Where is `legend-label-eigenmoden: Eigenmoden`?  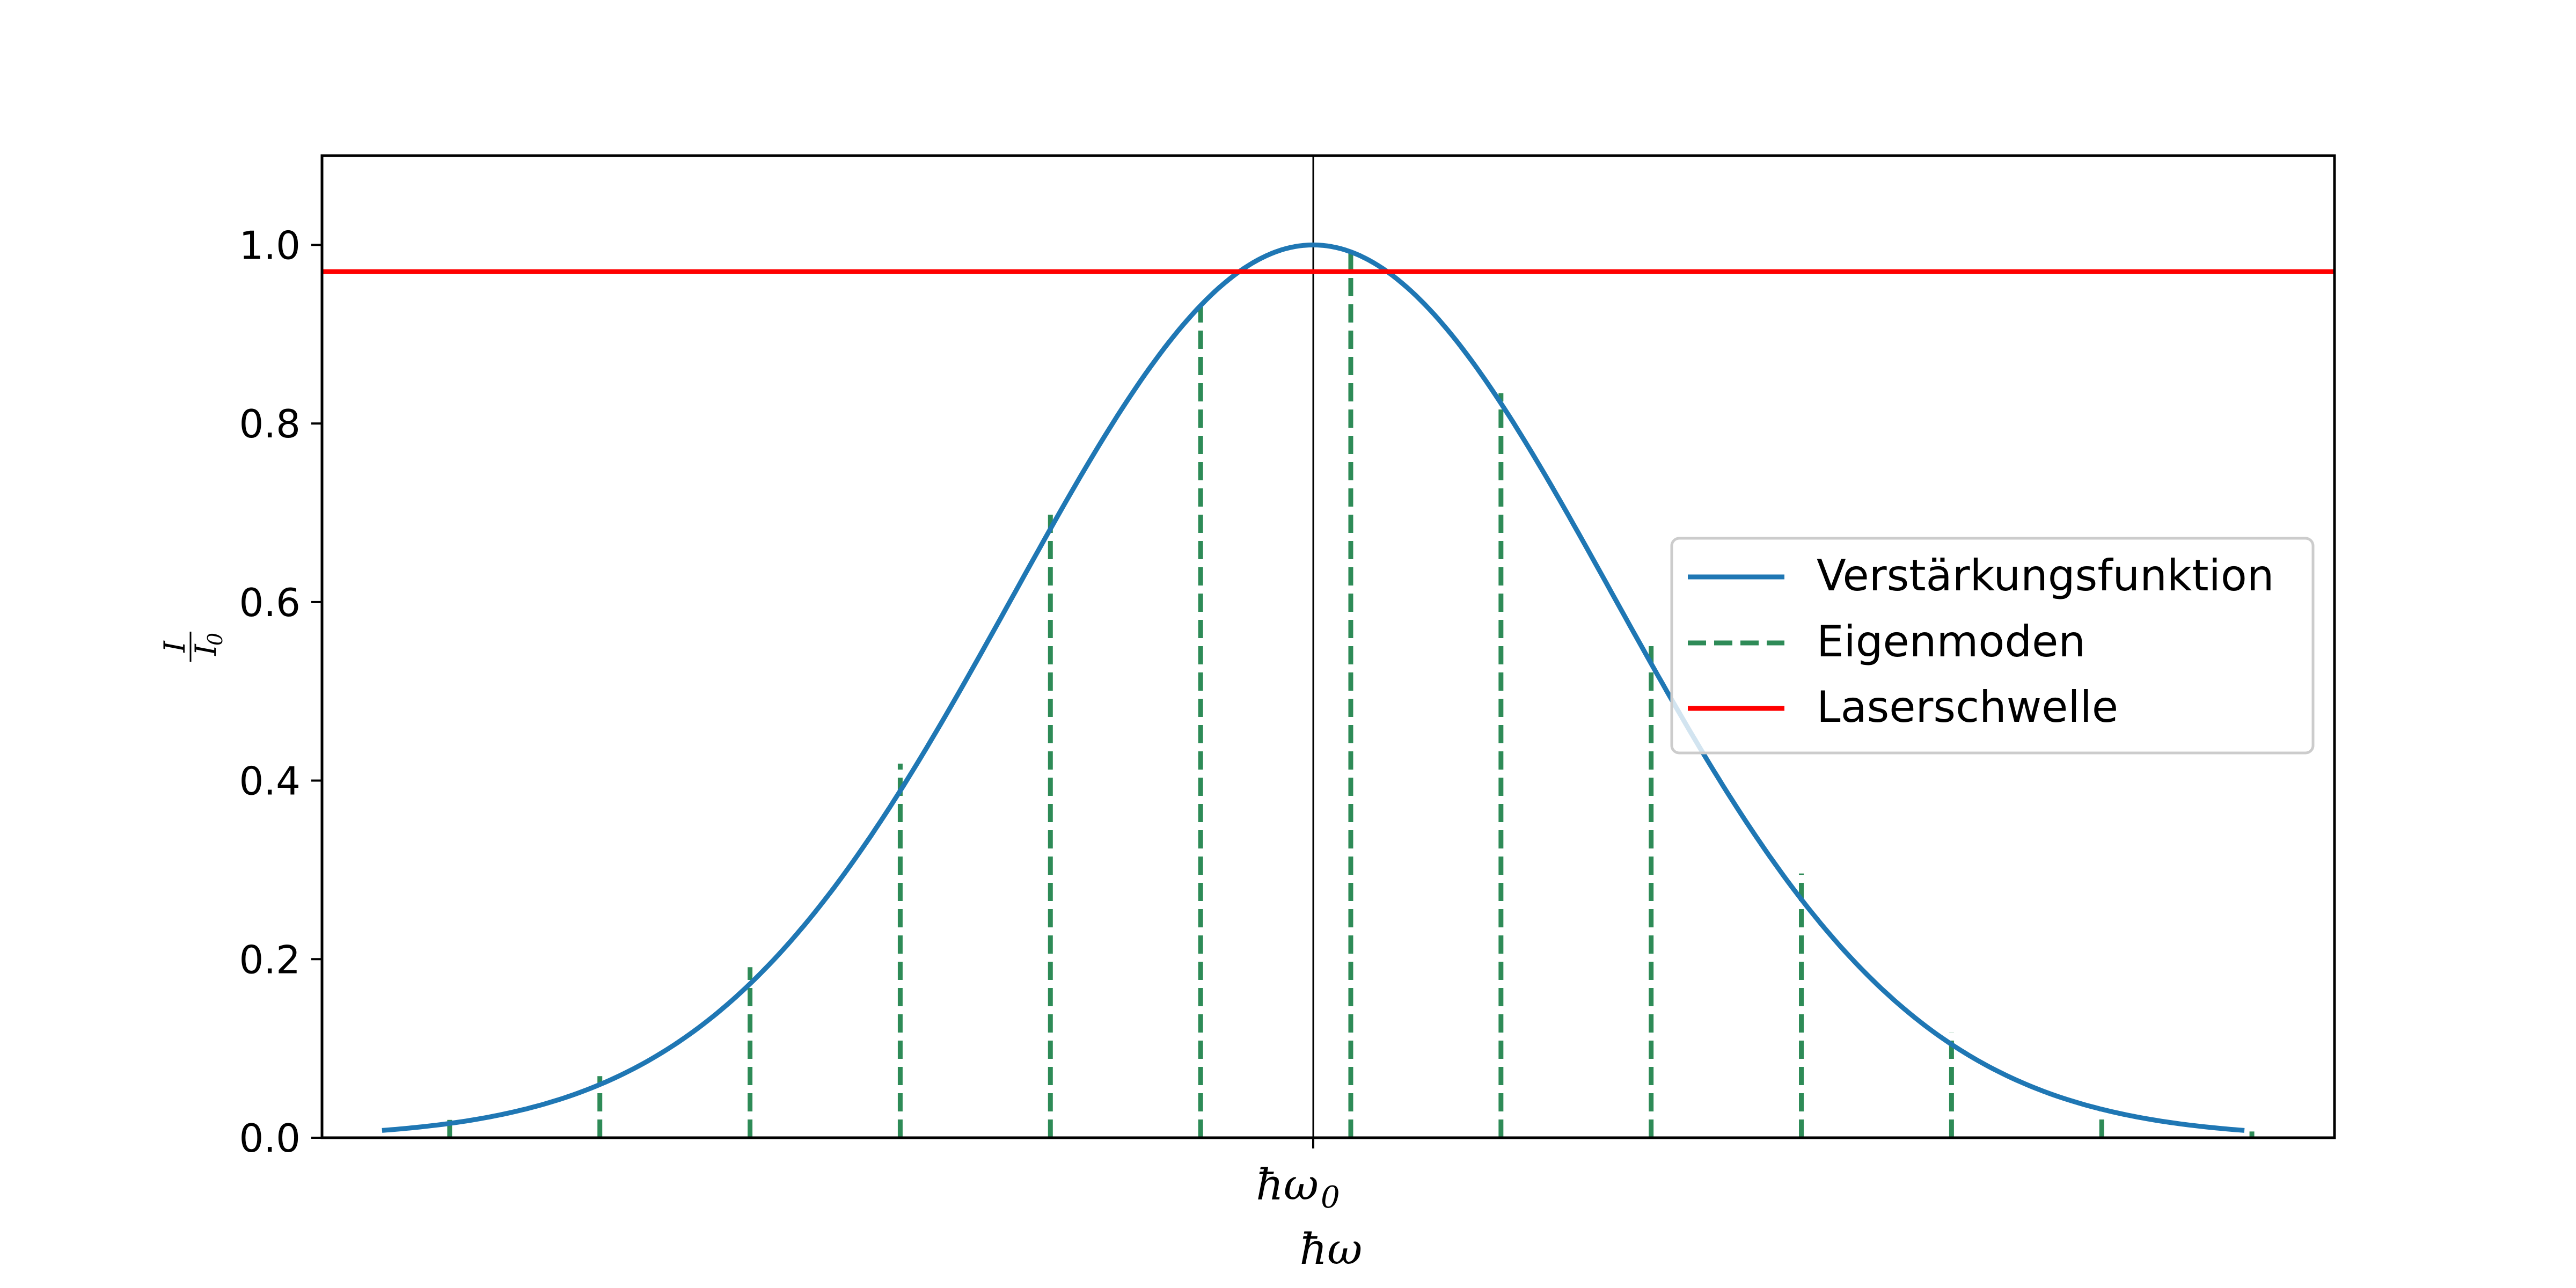
legend-label-eigenmoden: Eigenmoden is located at coordinates (1951, 642).